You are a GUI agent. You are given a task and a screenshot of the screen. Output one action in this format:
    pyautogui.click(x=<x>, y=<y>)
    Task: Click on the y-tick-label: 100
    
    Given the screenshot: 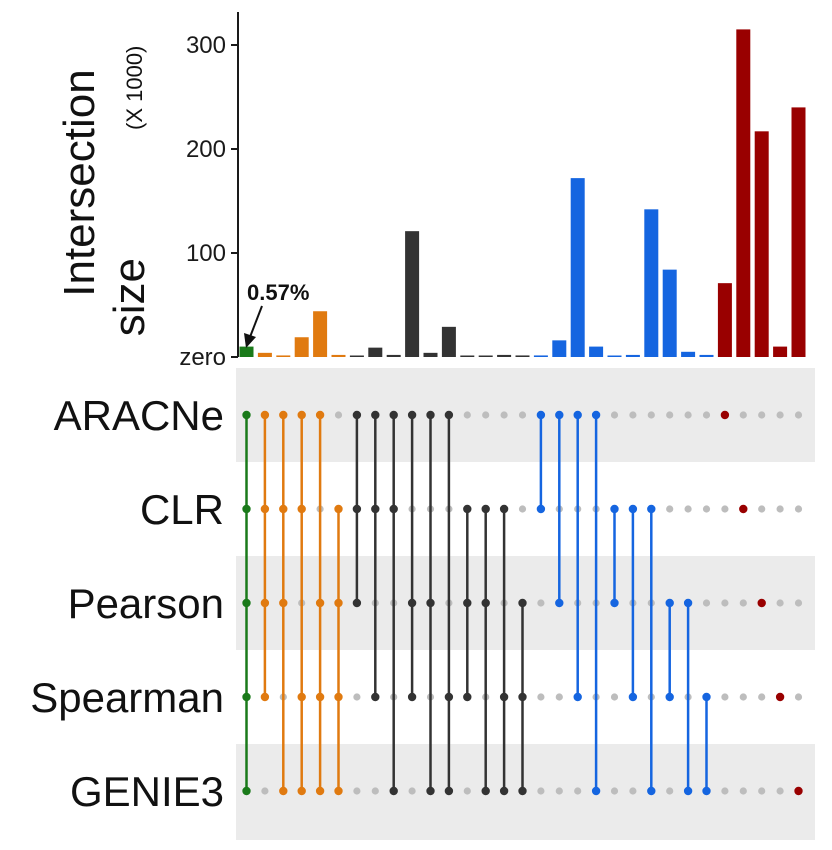 What is the action you would take?
    pyautogui.click(x=206, y=253)
    